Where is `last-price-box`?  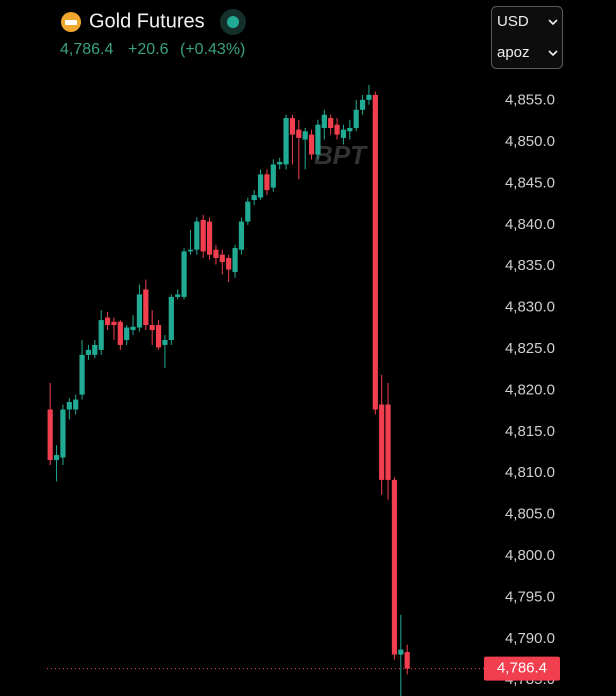
last-price-box is located at coordinates (522, 668).